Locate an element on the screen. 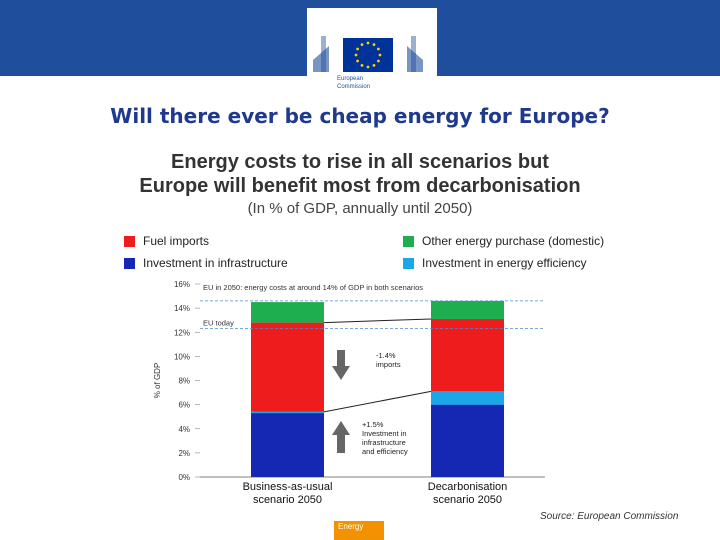  x-category-label: Decarbonisation is located at coordinates (468, 487).